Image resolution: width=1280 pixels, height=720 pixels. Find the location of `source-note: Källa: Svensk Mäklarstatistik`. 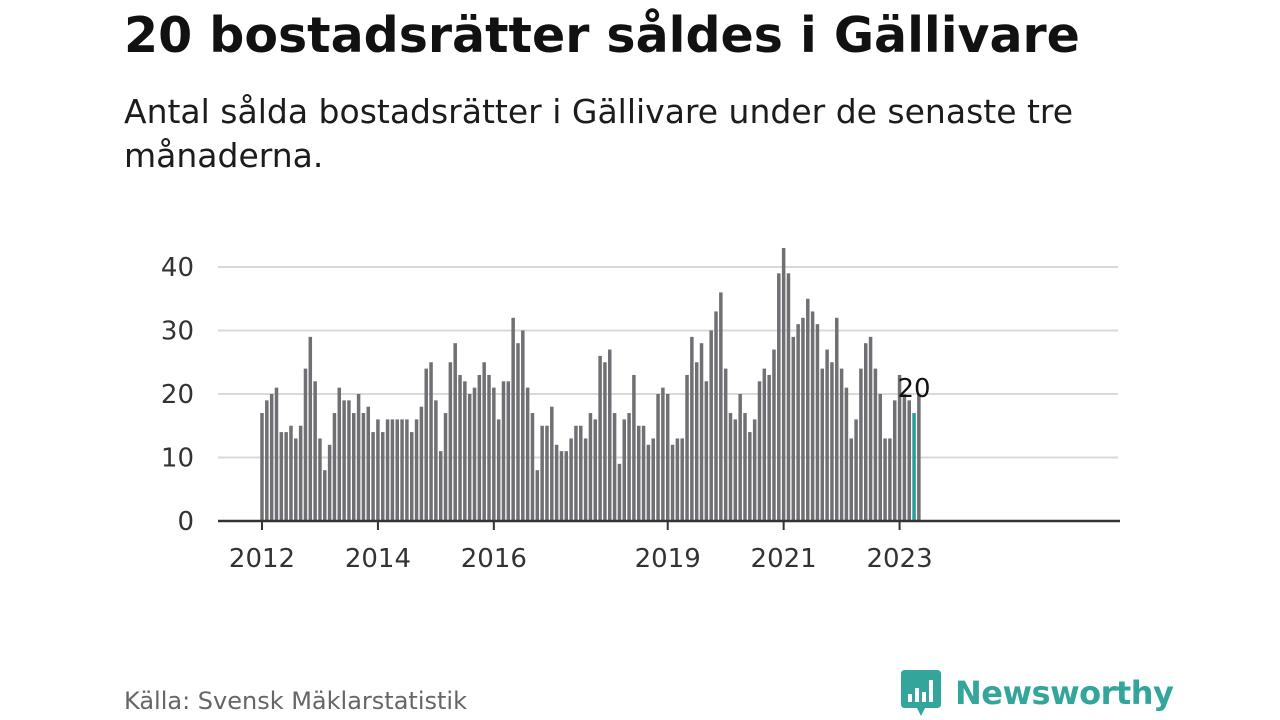

source-note: Källa: Svensk Mäklarstatistik is located at coordinates (295, 701).